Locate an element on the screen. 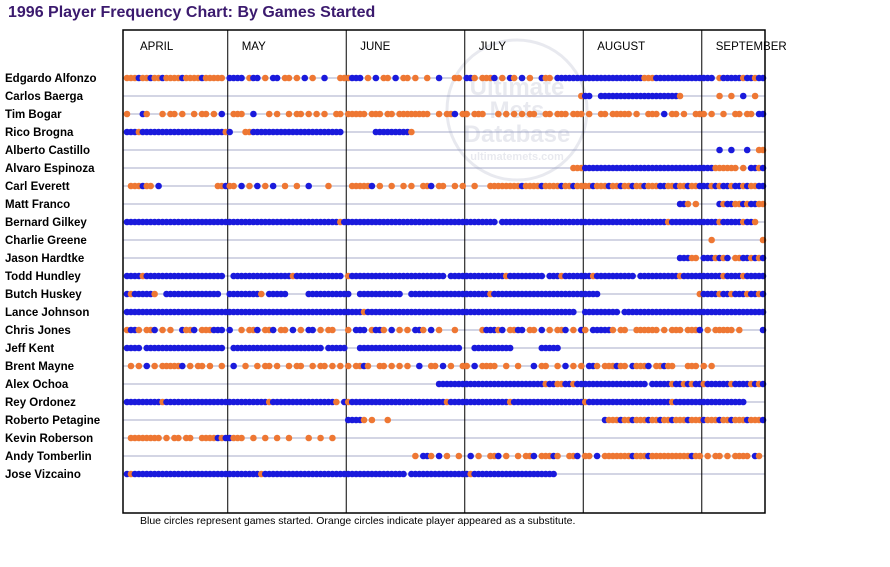 The image size is (890, 567). player-label: Jeff Kent is located at coordinates (29, 349).